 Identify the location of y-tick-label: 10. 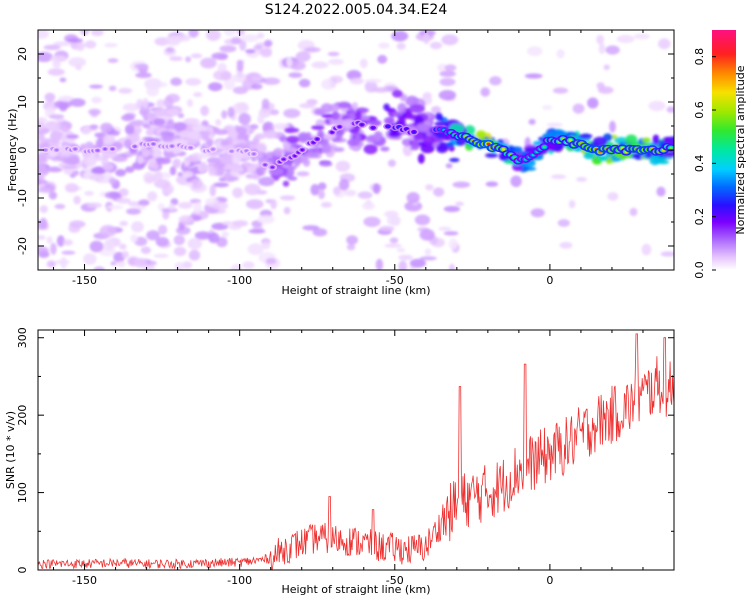
(22, 102).